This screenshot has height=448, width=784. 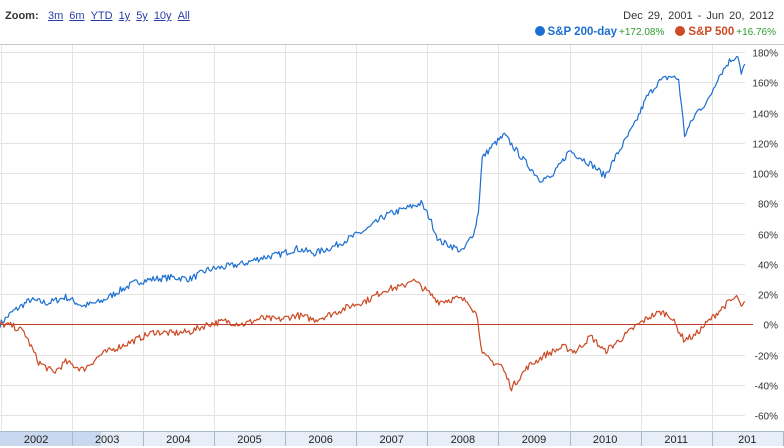 I want to click on y-axis-band, so click(x=764, y=237).